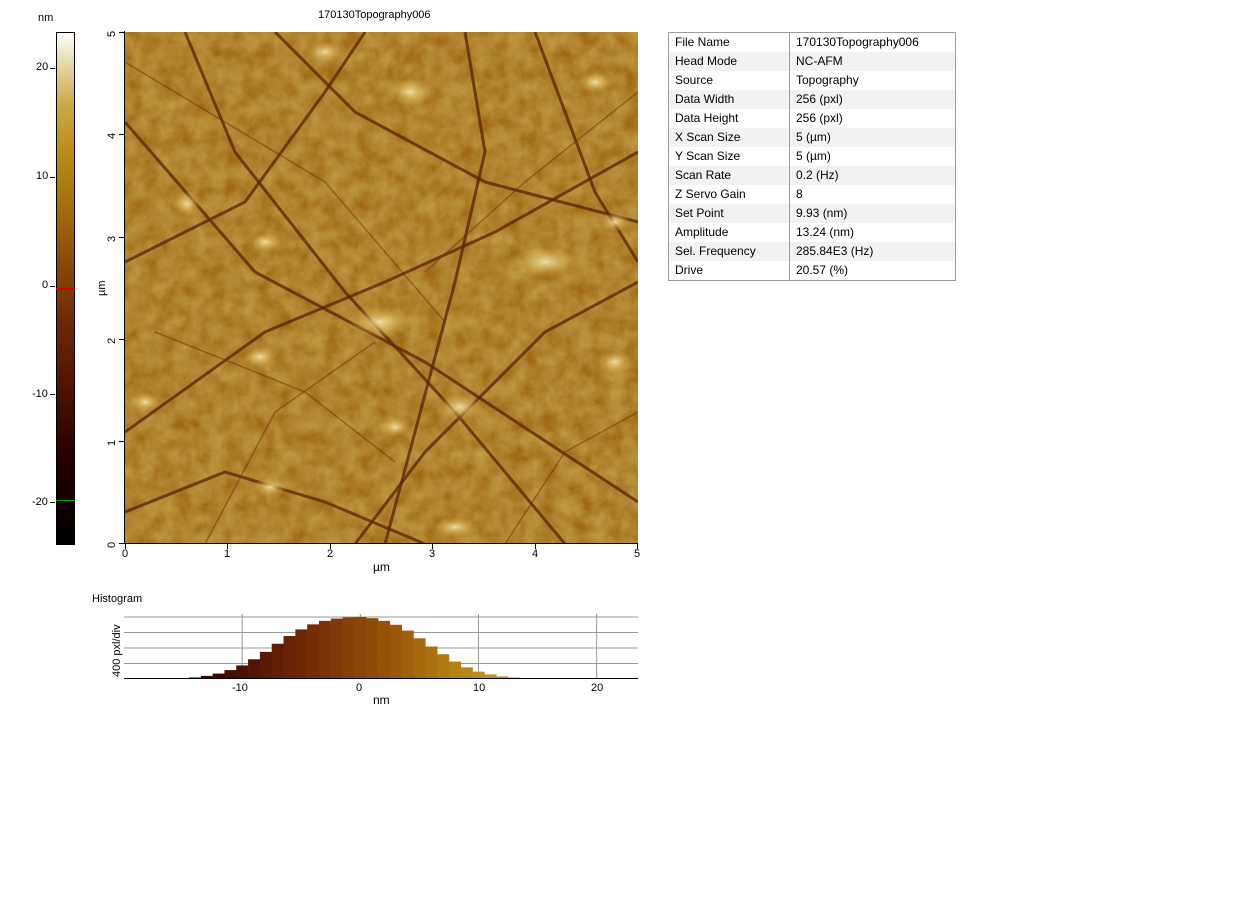  I want to click on info-key: Drive, so click(729, 271).